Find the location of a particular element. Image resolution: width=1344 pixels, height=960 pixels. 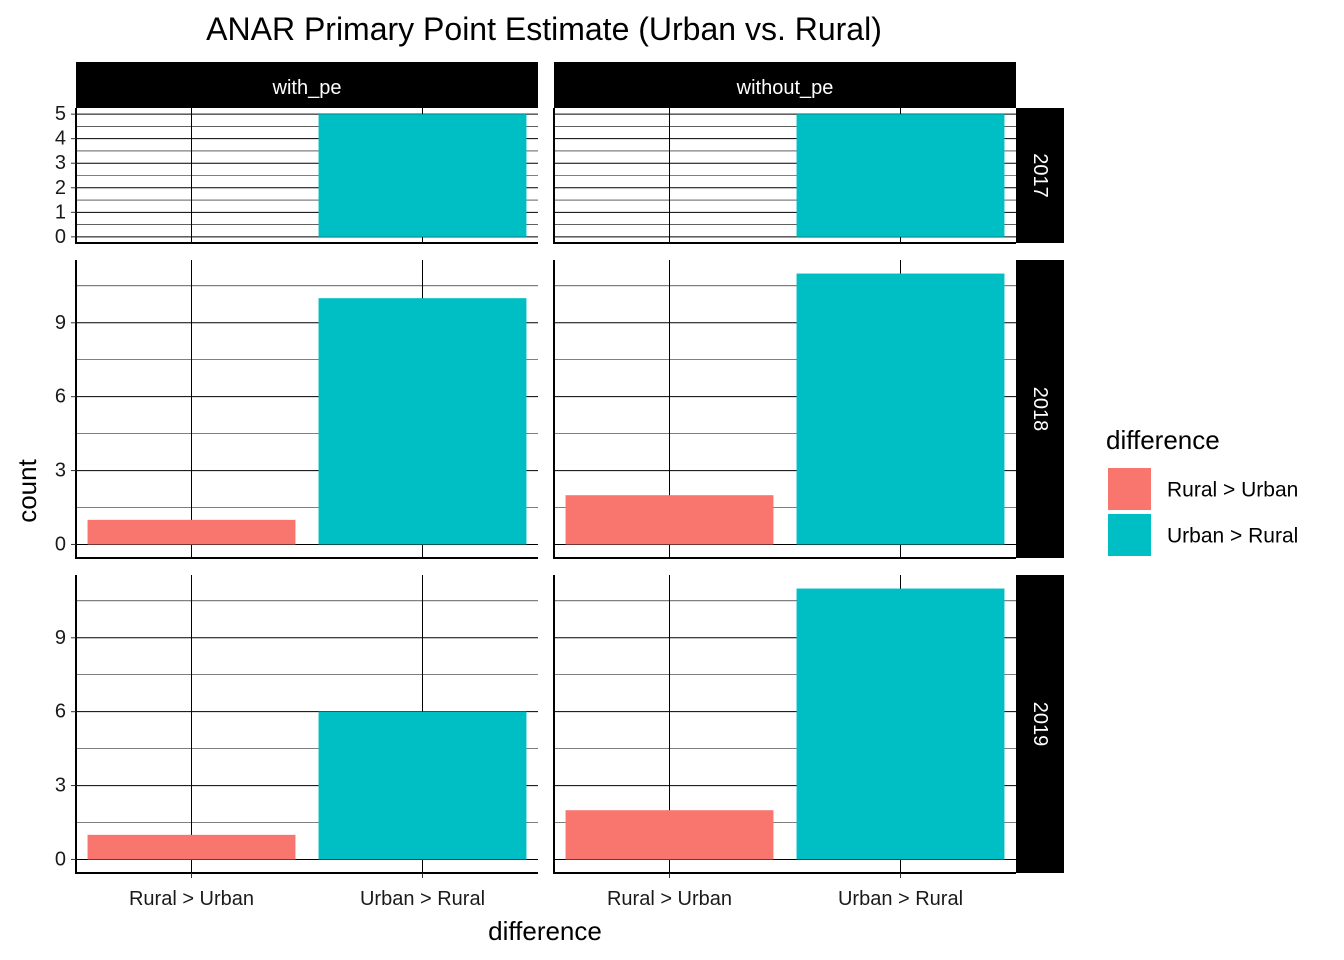

panel-with_pe-2017: 0 12 34 5 is located at coordinates (296, 175).